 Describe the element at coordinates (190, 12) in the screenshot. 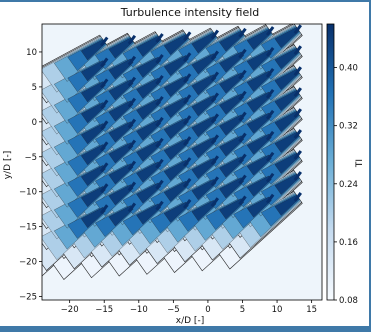

I see `chart-title: Turbulence intensity field` at that location.